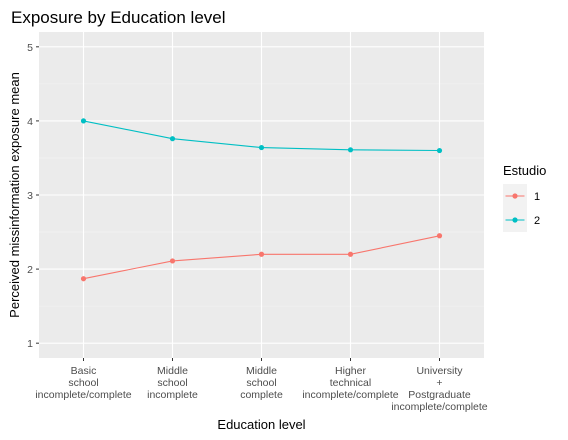 Image resolution: width=568 pixels, height=440 pixels. I want to click on x-tick-label: Higher technical incomplete/complete, so click(350, 383).